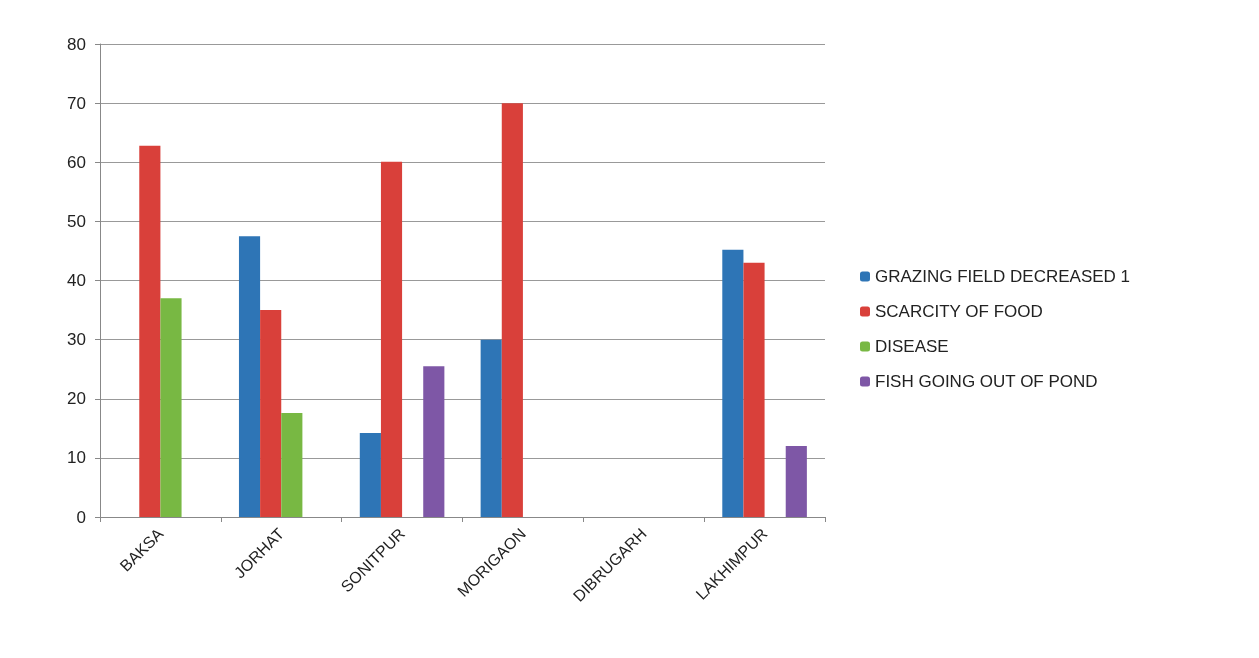  I want to click on y-tick-label: 70, so click(76, 103).